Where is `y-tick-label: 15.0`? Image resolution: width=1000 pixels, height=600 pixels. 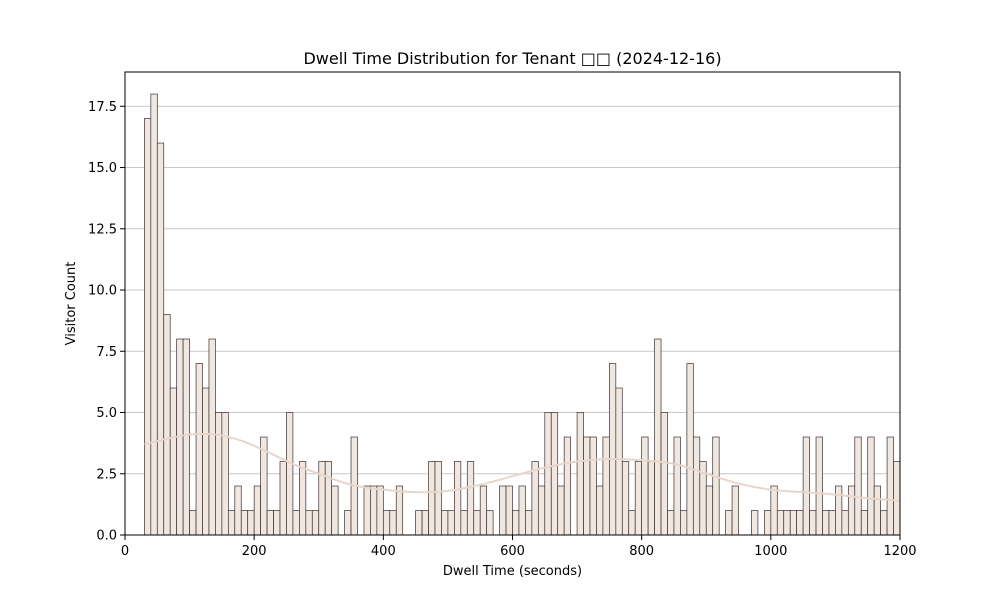 y-tick-label: 15.0 is located at coordinates (102, 168).